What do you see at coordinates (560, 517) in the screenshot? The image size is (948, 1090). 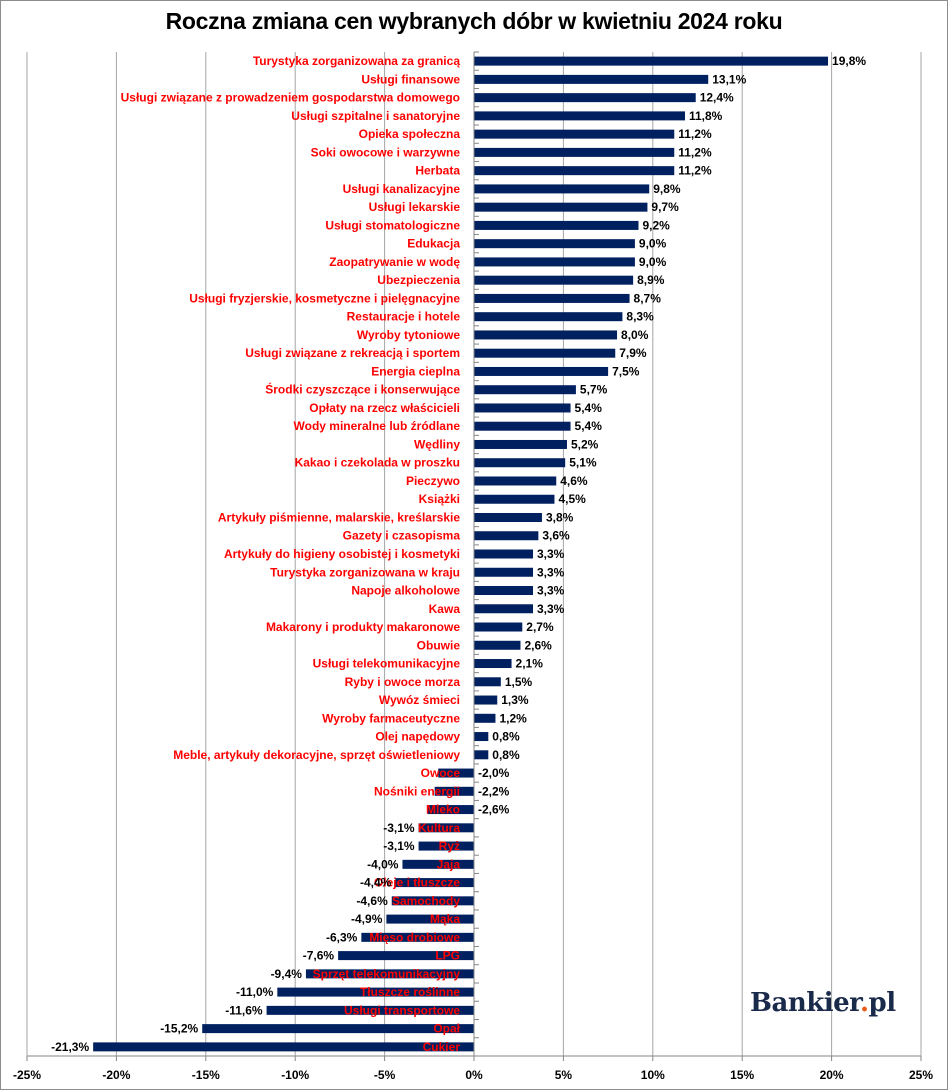 I see `value-label: 3,8%` at bounding box center [560, 517].